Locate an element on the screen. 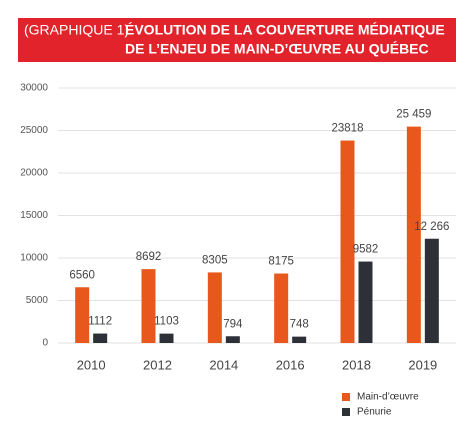 This screenshot has width=474, height=435. value-label: 1103 is located at coordinates (166, 322).